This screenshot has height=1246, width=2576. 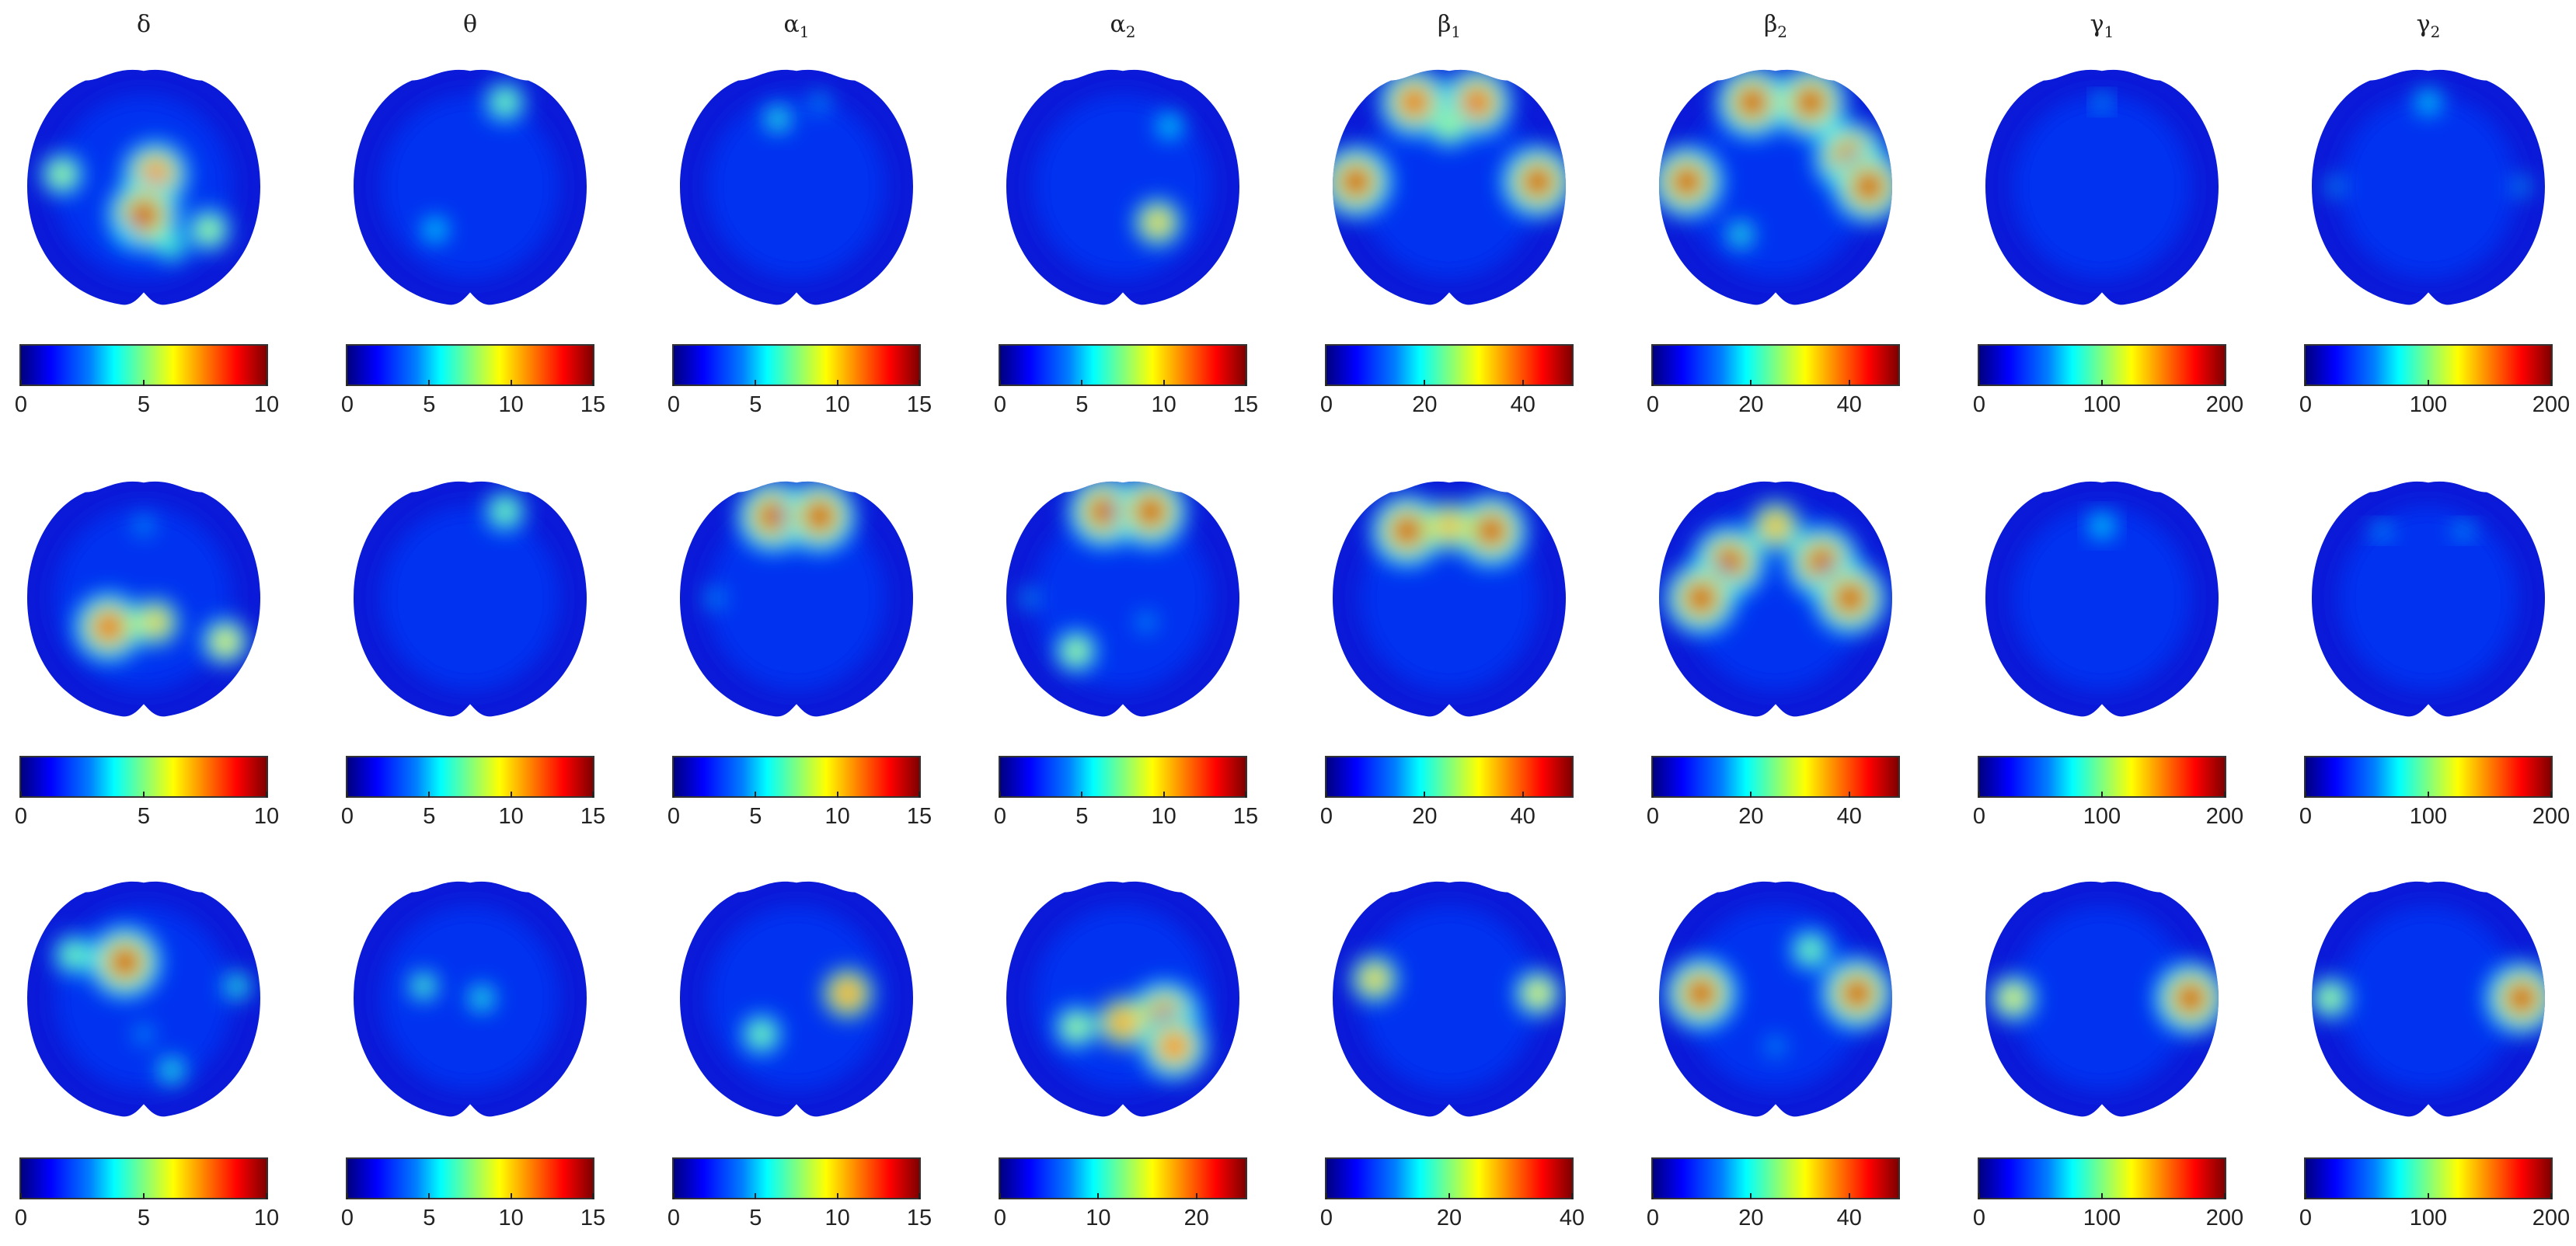 What do you see at coordinates (470, 24) in the screenshot?
I see `band-symbol: θ` at bounding box center [470, 24].